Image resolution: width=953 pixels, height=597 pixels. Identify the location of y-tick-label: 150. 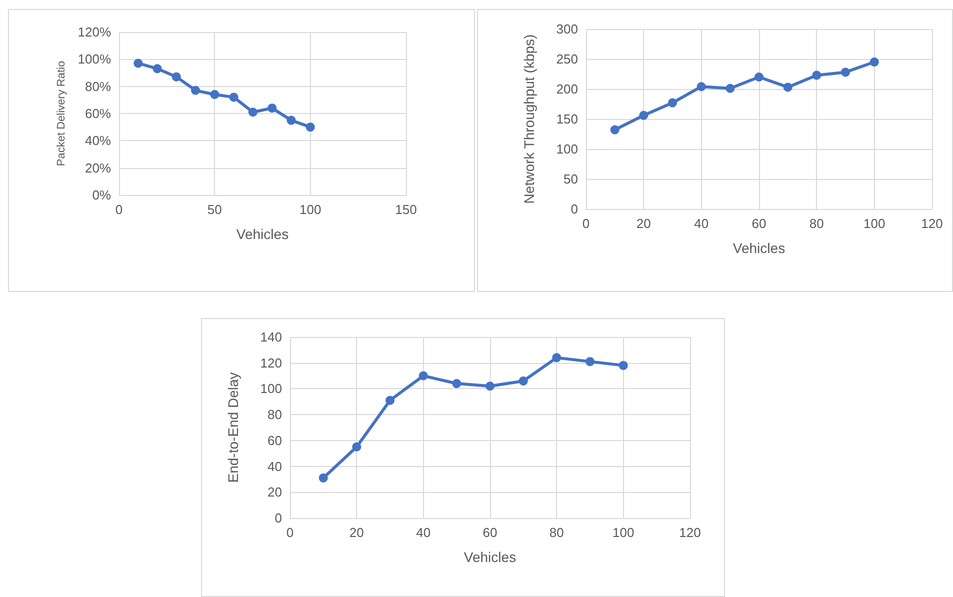
(567, 119).